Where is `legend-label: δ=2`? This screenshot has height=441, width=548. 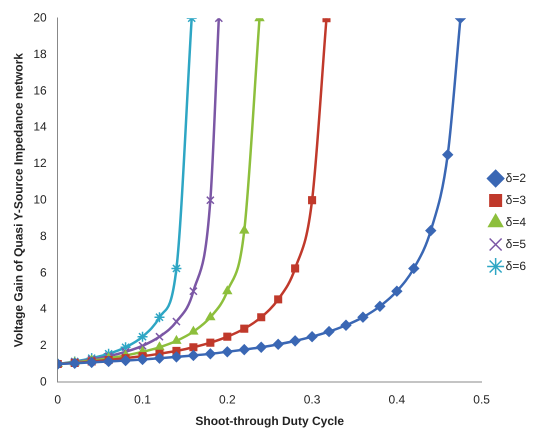 legend-label: δ=2 is located at coordinates (516, 177).